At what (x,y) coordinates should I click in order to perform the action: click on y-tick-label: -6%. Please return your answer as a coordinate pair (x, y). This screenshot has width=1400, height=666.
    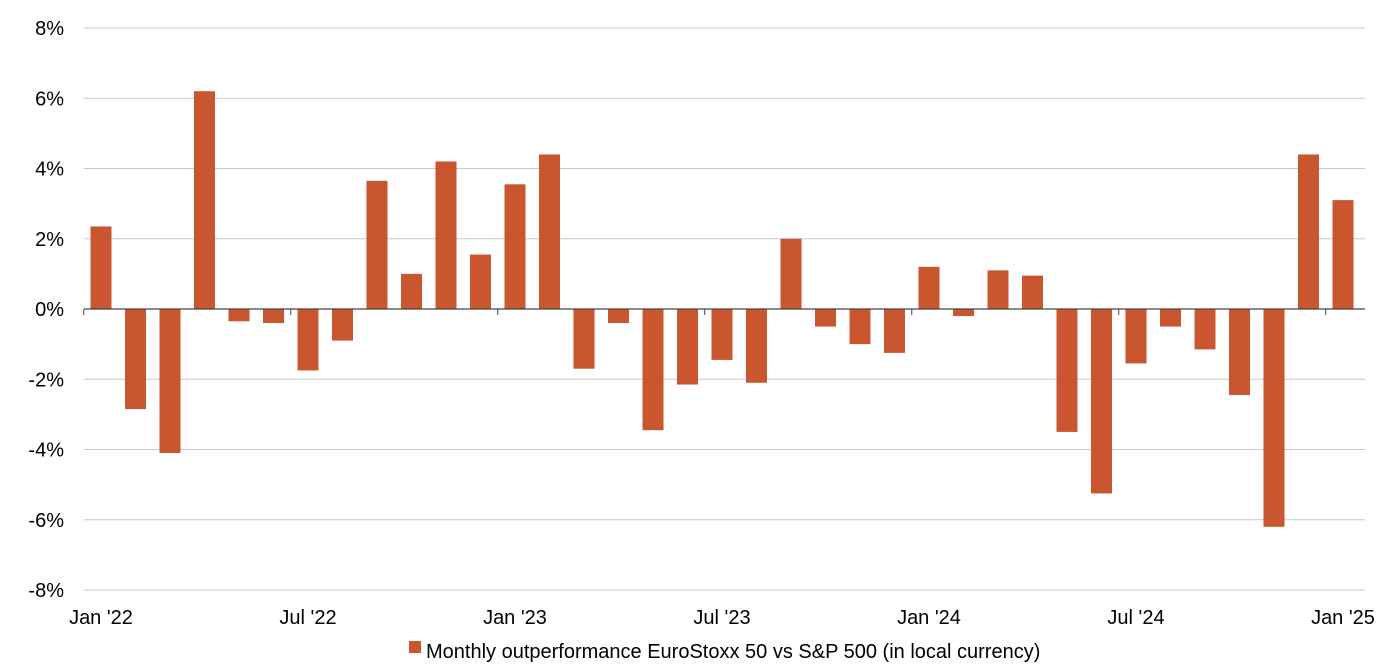
    Looking at the image, I should click on (46, 521).